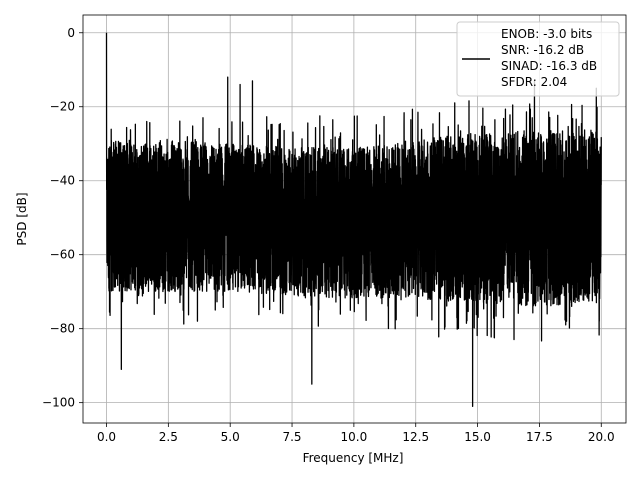  What do you see at coordinates (542, 50) in the screenshot?
I see `legend-entry-snr: SNR: -16.2 dB` at bounding box center [542, 50].